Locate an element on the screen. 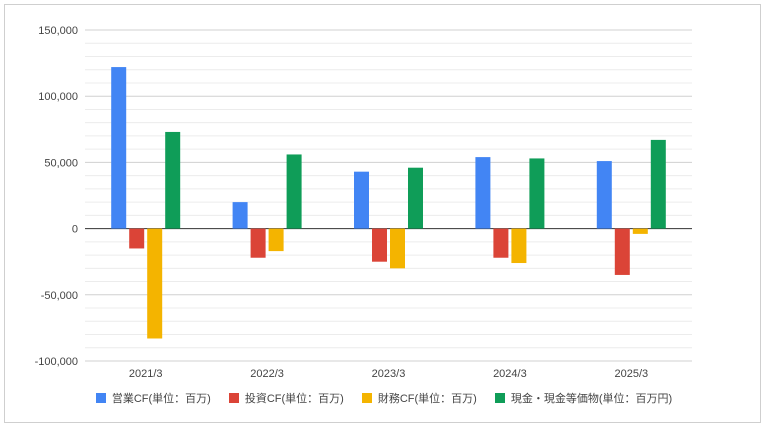  legend-label: 現金・現金等価物(単位：百万円) is located at coordinates (591, 399).